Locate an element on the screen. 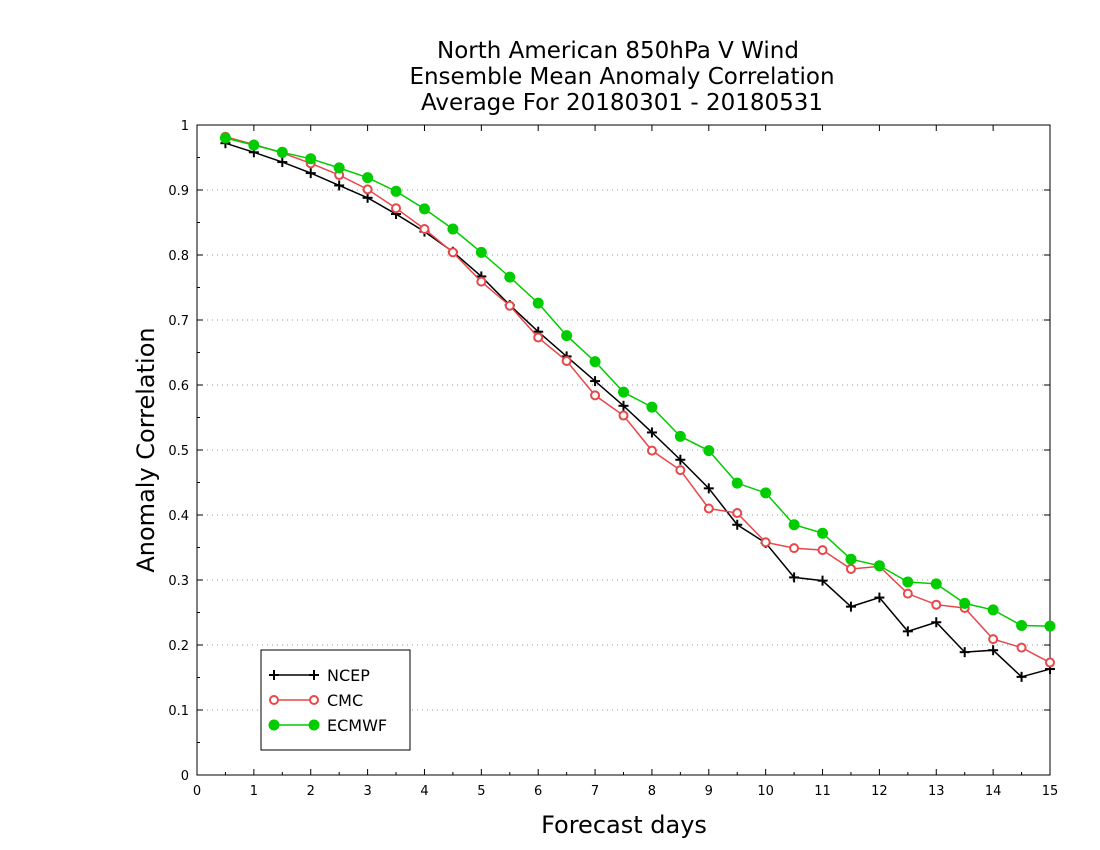  x-tick-label: 9 is located at coordinates (709, 791).